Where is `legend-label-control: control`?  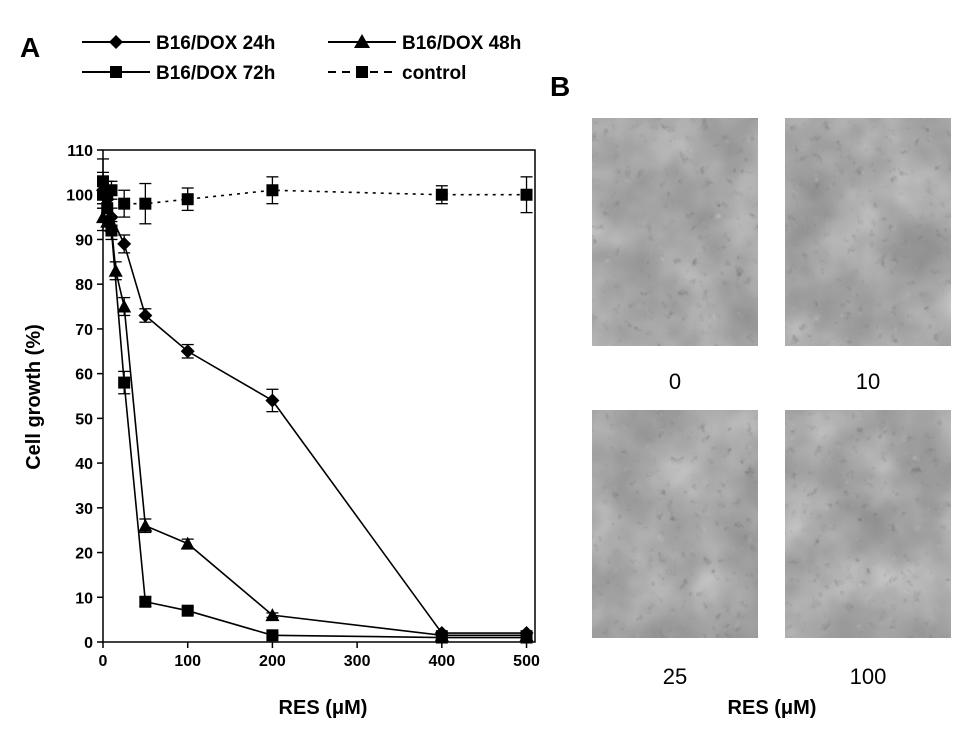 legend-label-control: control is located at coordinates (434, 73).